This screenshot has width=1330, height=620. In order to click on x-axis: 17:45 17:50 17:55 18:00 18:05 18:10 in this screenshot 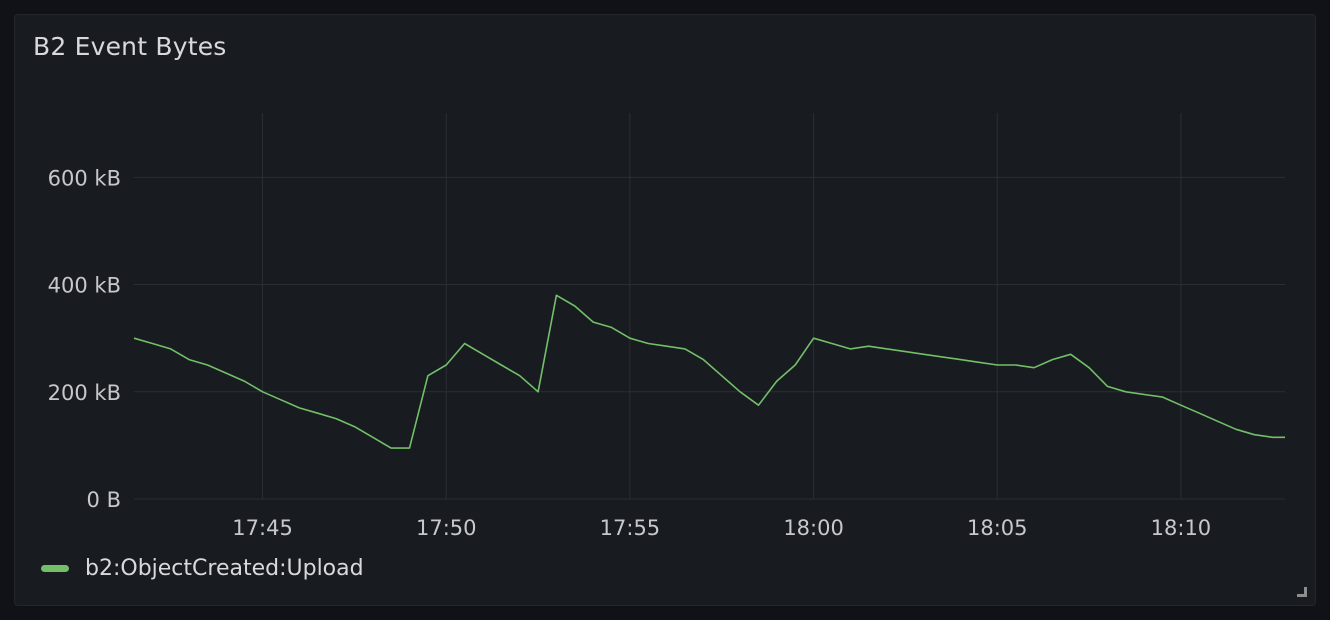, I will do `click(721, 528)`.